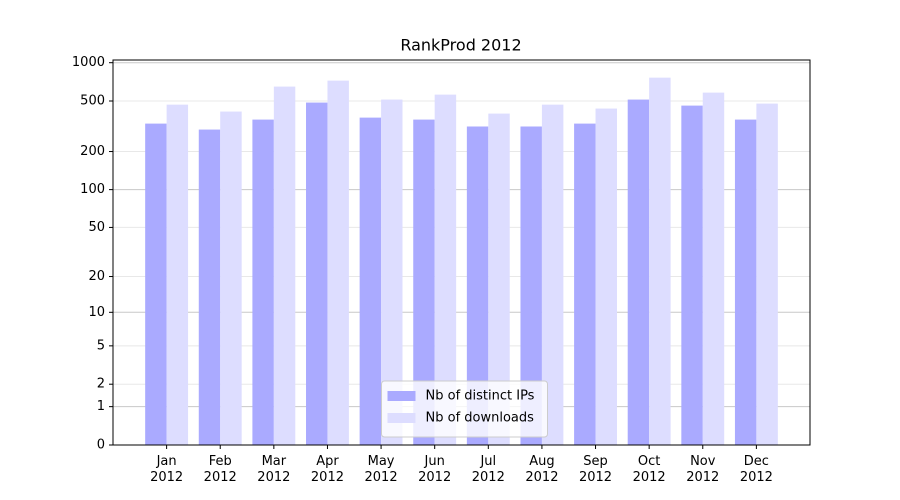 The width and height of the screenshot is (900, 500). What do you see at coordinates (166, 469) in the screenshot?
I see `x-tick-label: Jan 2012` at bounding box center [166, 469].